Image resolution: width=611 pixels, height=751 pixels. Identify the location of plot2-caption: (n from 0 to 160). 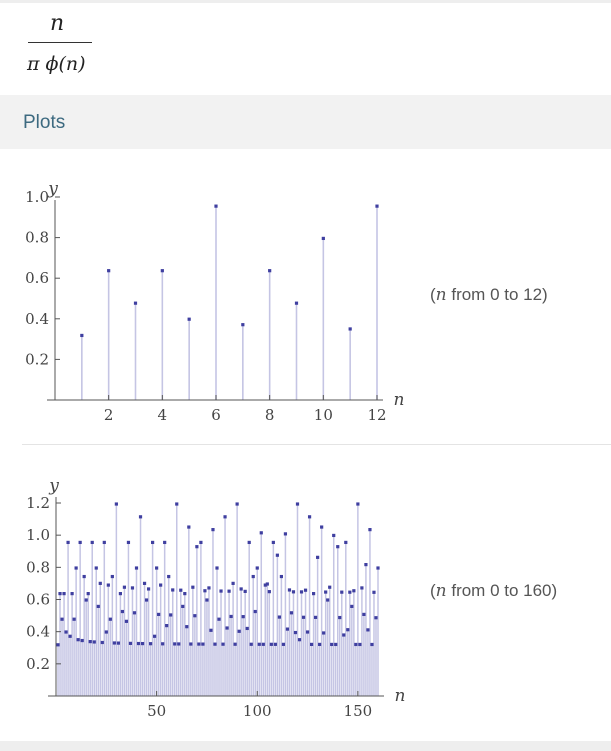
(494, 591).